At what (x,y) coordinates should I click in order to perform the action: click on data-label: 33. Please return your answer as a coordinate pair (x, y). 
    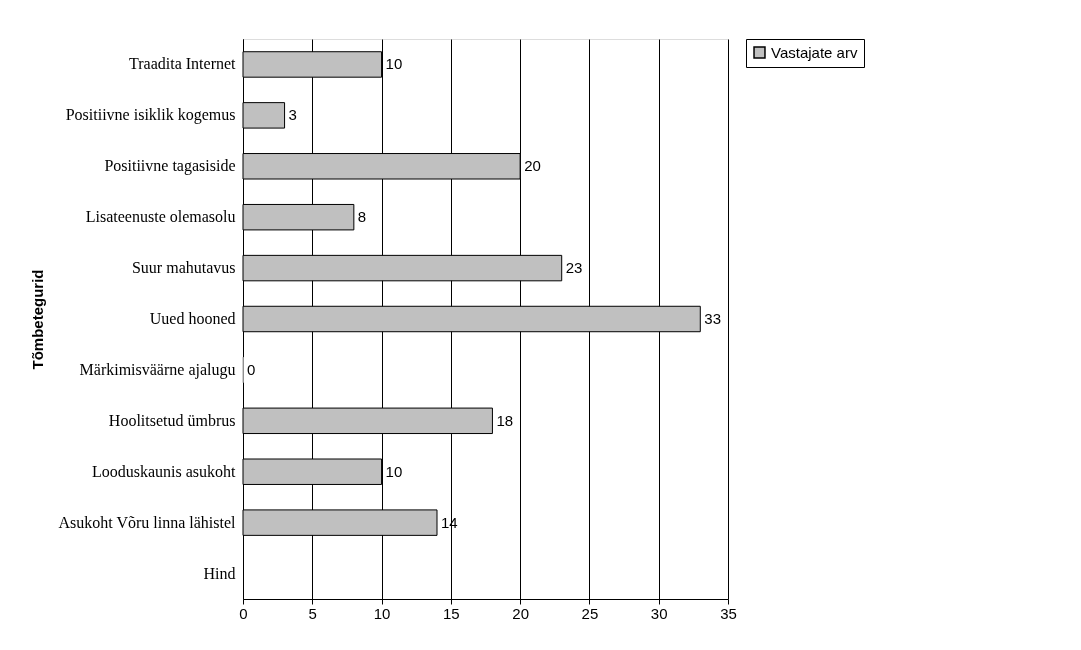
    Looking at the image, I should click on (712, 318).